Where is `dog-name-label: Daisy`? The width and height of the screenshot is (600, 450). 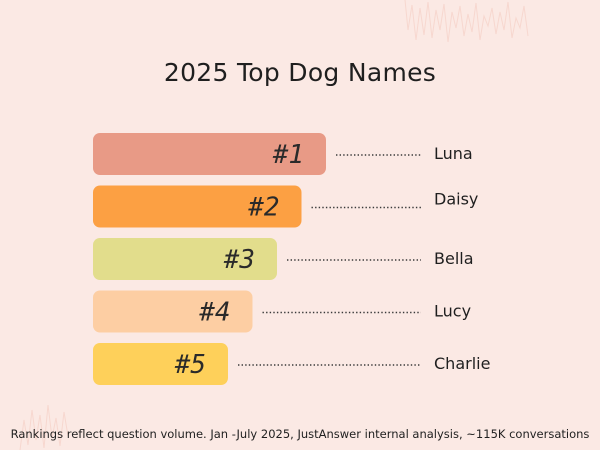
dog-name-label: Daisy is located at coordinates (456, 199).